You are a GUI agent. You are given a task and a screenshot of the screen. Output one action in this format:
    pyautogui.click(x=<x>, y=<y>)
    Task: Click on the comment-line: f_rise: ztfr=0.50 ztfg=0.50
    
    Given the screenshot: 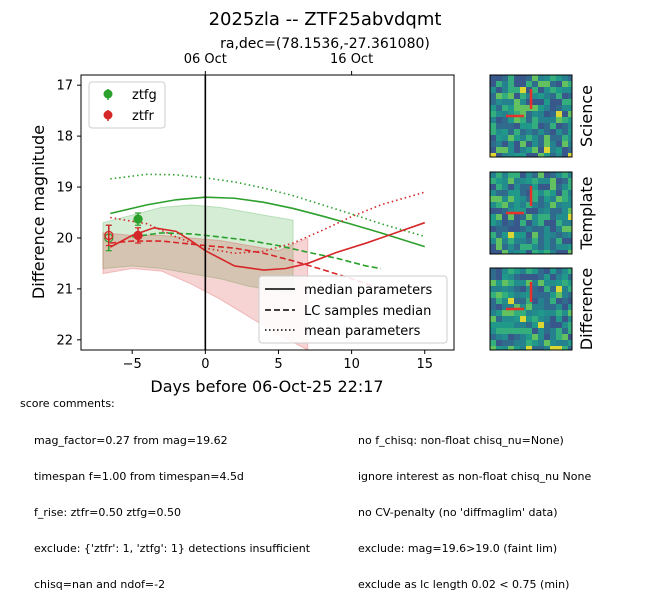 What is the action you would take?
    pyautogui.click(x=107, y=512)
    